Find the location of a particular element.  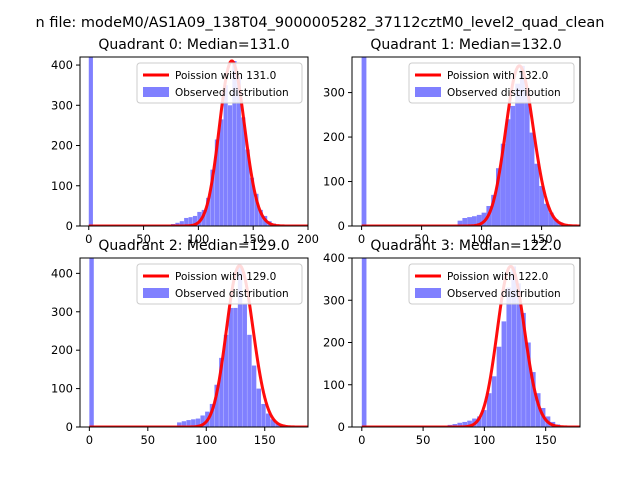

quadrant-1-legend: Poission with 132.0 Observed distribution is located at coordinates (491, 83).